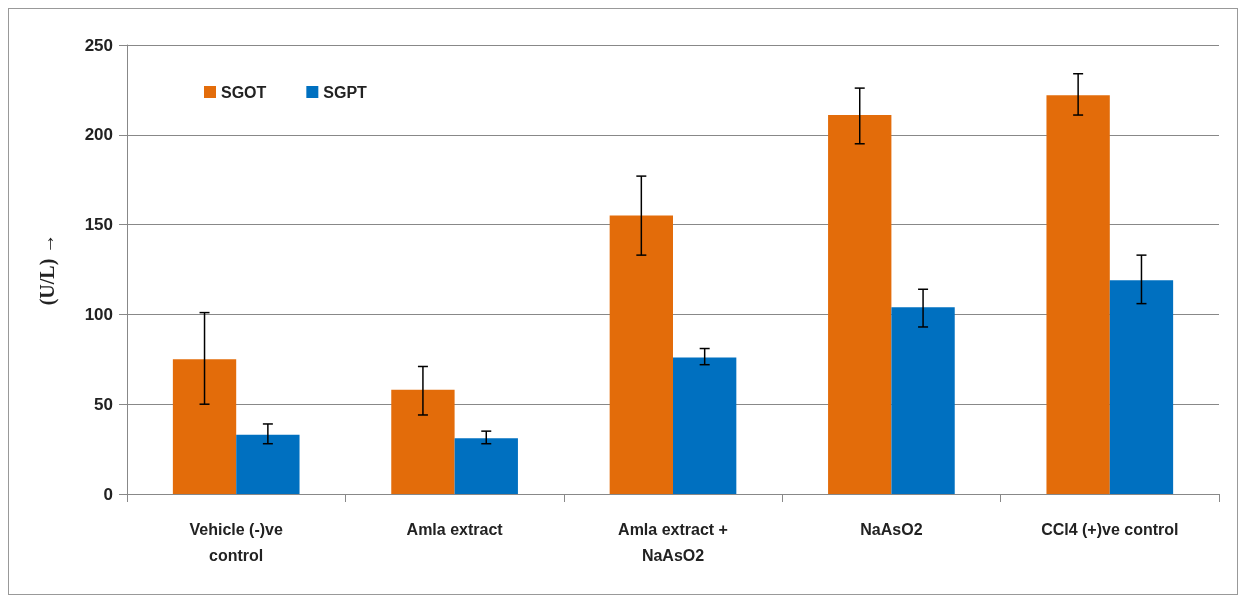  Describe the element at coordinates (891, 529) in the screenshot. I see `x-tick-label: NaAsO2` at that location.